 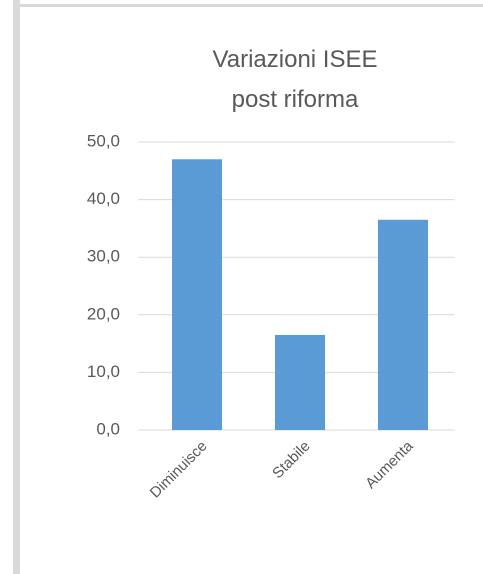 What do you see at coordinates (108, 428) in the screenshot?
I see `y-tick-label: 0,0` at bounding box center [108, 428].